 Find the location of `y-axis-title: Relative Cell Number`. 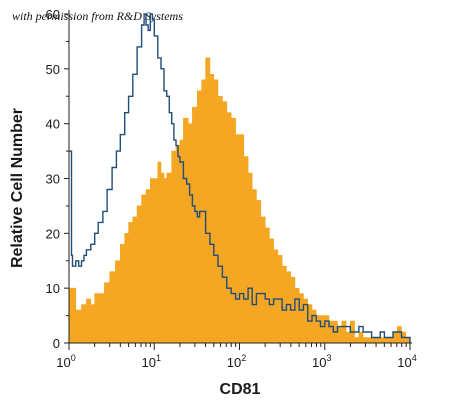

y-axis-title: Relative Cell Number is located at coordinates (17, 188).